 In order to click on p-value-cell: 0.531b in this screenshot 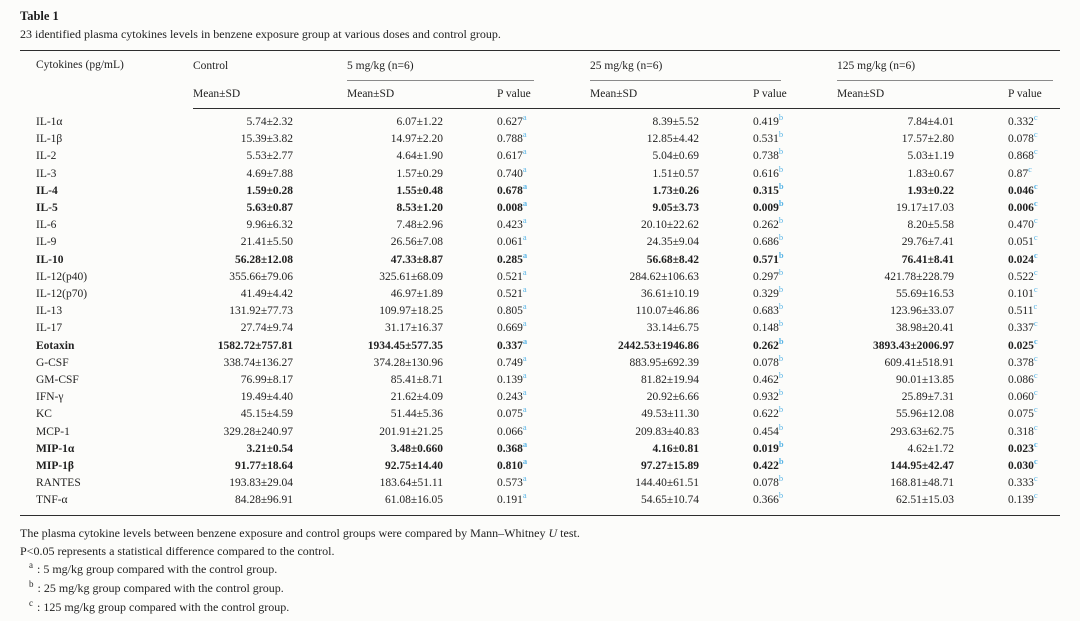, I will do `click(768, 137)`.